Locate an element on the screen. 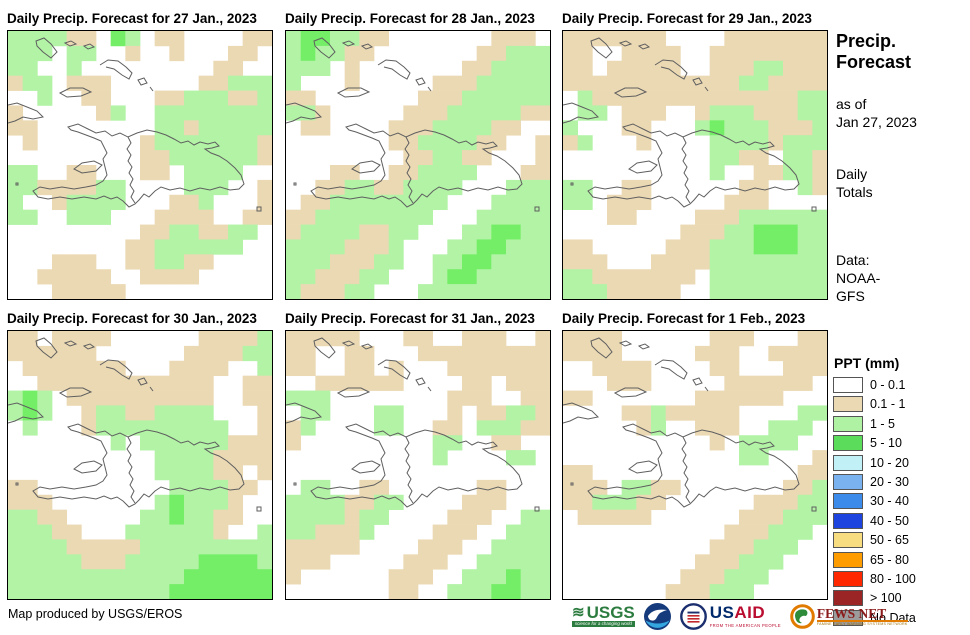 This screenshot has height=635, width=970. panel-title: Daily Precip. Forecast for 30 Jan., 2023 is located at coordinates (132, 318).